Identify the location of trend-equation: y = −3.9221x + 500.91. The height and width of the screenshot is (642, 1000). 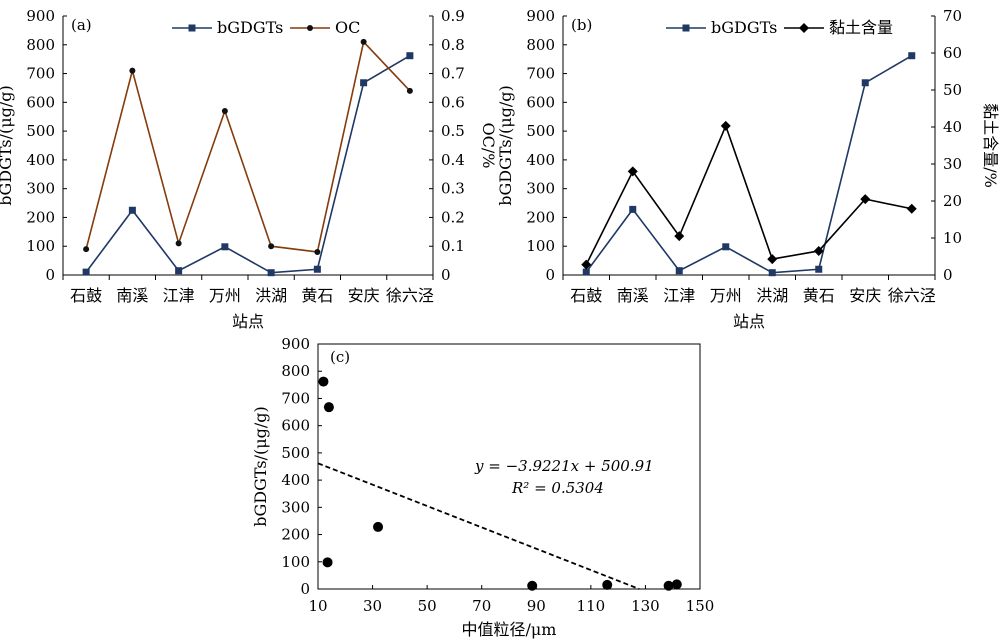
(564, 466).